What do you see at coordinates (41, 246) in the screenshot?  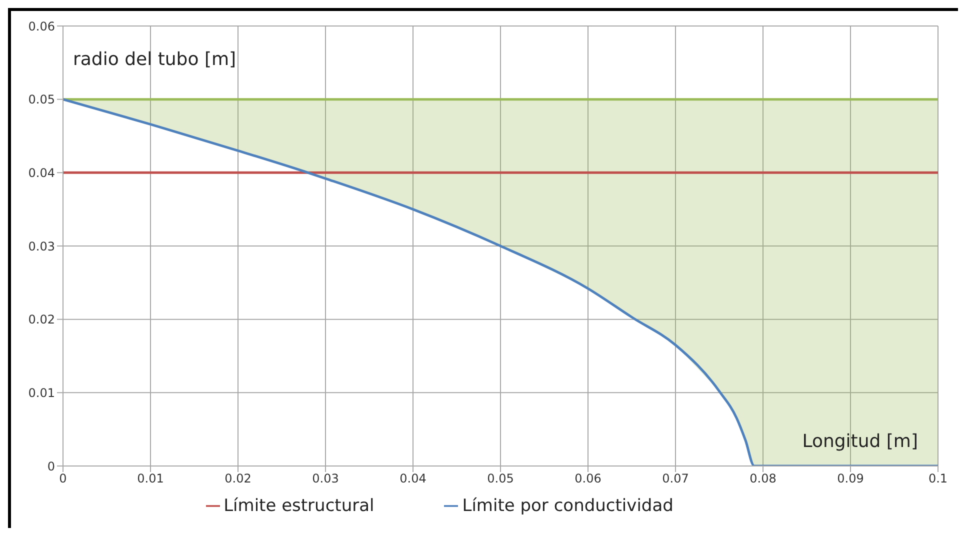 I see `y-tick-label: 0.03` at bounding box center [41, 246].